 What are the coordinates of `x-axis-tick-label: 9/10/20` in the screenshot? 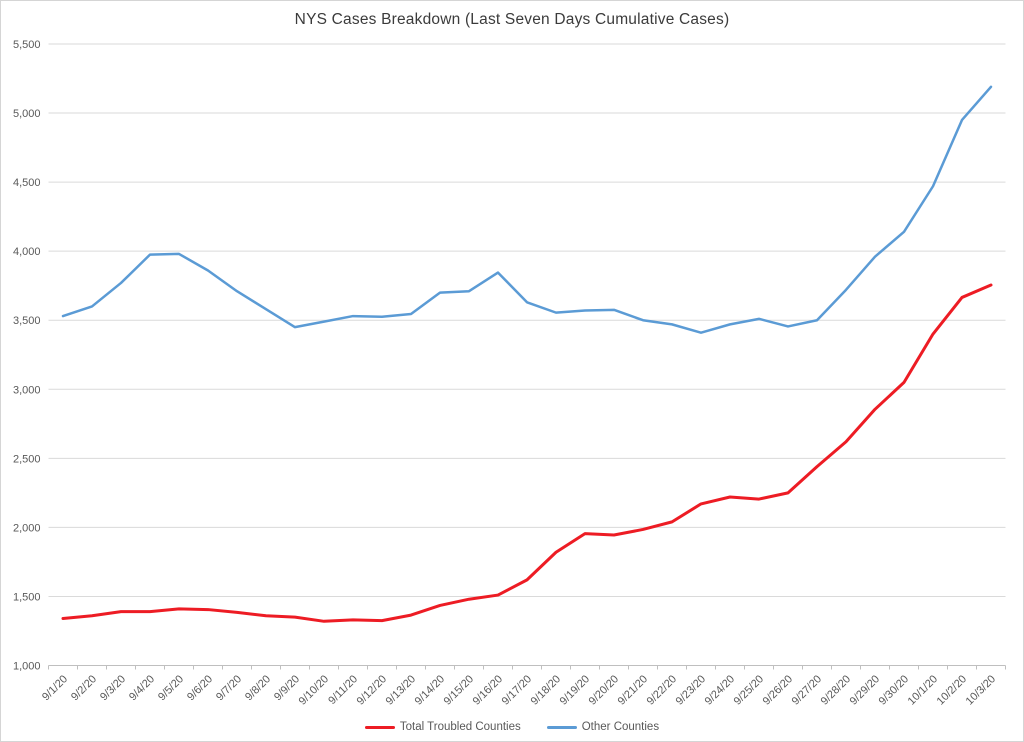 It's located at (314, 690).